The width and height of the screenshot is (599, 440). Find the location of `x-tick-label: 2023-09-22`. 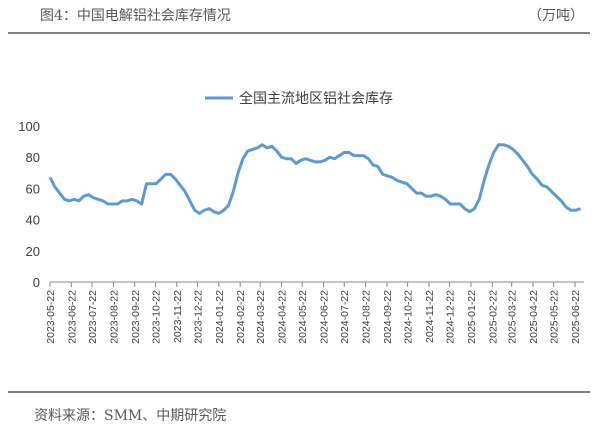

x-tick-label: 2023-09-22 is located at coordinates (136, 317).